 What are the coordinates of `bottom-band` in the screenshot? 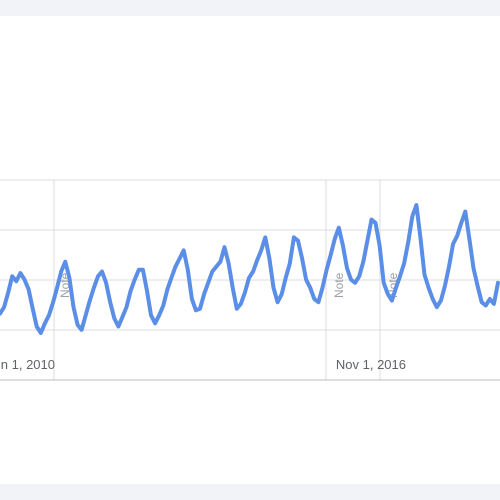 It's located at (250, 492).